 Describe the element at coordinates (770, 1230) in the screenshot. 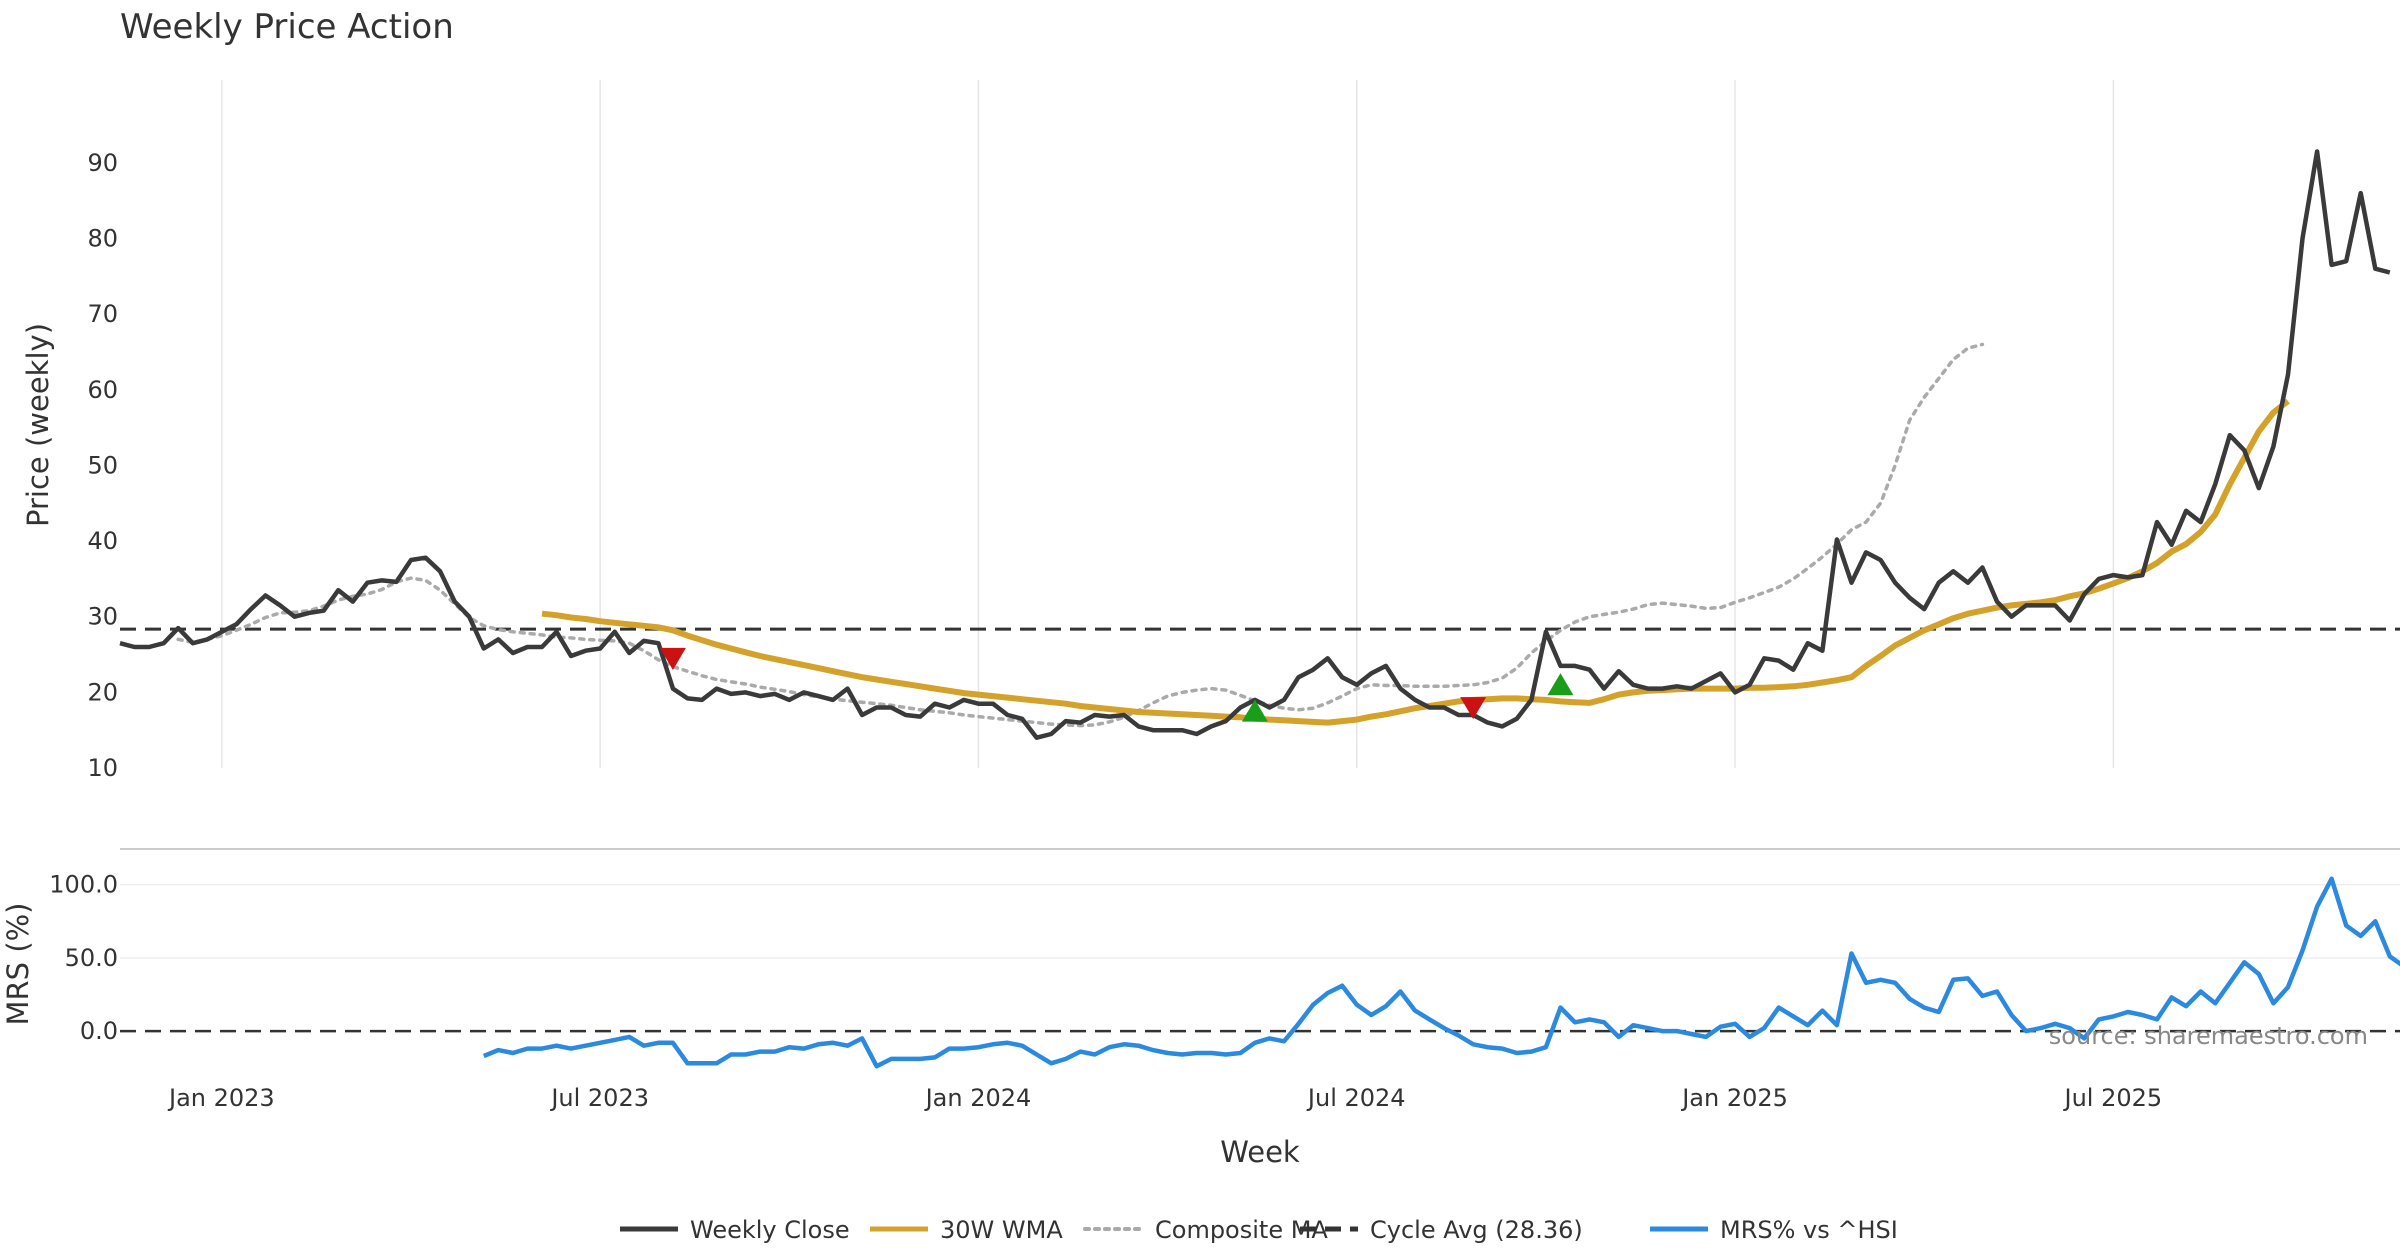

I see `legend-label-0: Weekly Close` at that location.